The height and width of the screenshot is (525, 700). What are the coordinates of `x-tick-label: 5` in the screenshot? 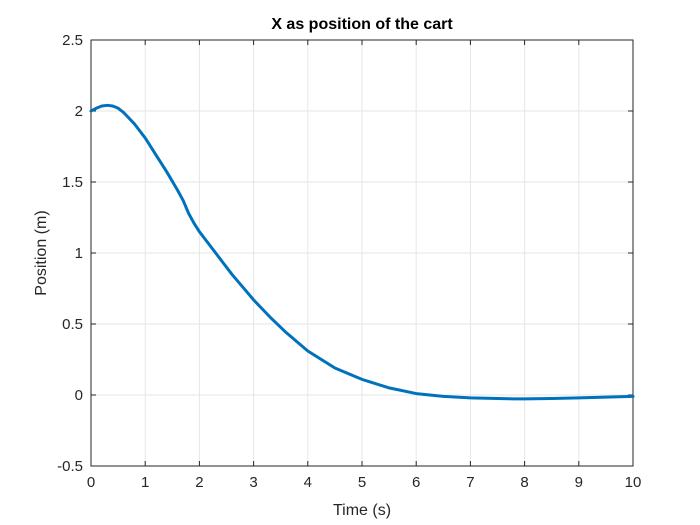 It's located at (362, 482).